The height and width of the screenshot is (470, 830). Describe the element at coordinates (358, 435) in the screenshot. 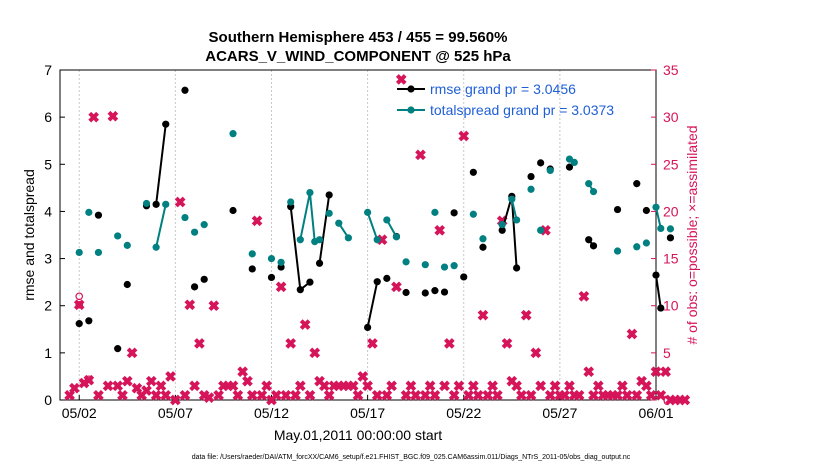

I see `x-axis-label: May.01,2011 00:00:00 start` at that location.